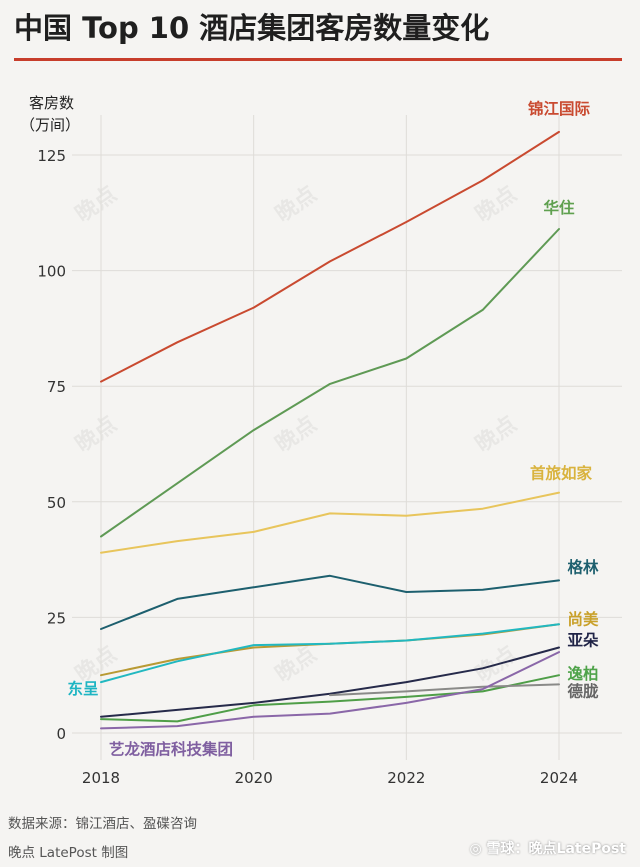  I want to click on series-label: 华住, so click(559, 207).